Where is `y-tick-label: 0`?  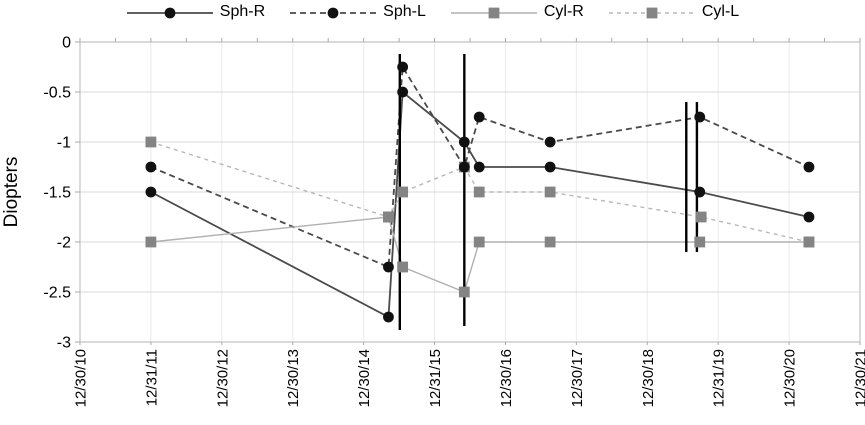
y-tick-label: 0 is located at coordinates (66, 43).